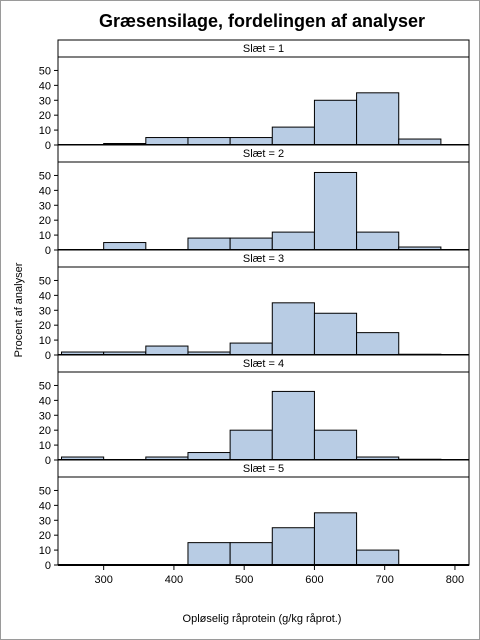 The width and height of the screenshot is (480, 640). What do you see at coordinates (103, 580) in the screenshot?
I see `x-tick-label: 300` at bounding box center [103, 580].